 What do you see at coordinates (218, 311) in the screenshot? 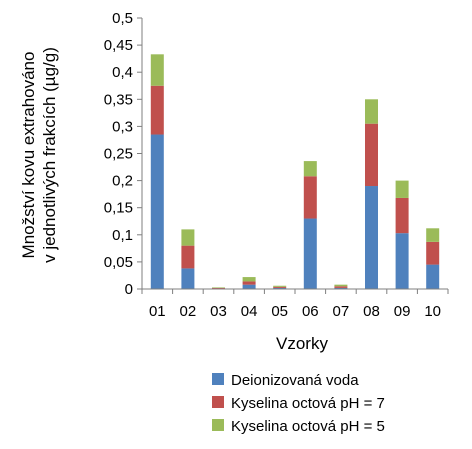
I see `x-tick-label: 03` at bounding box center [218, 311].